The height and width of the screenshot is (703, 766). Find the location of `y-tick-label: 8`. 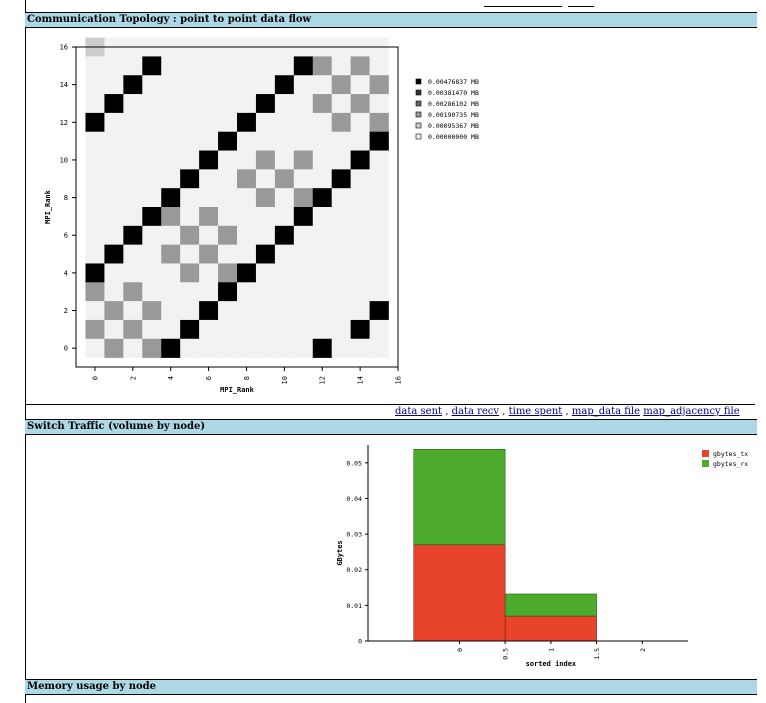

y-tick-label: 8 is located at coordinates (66, 198).